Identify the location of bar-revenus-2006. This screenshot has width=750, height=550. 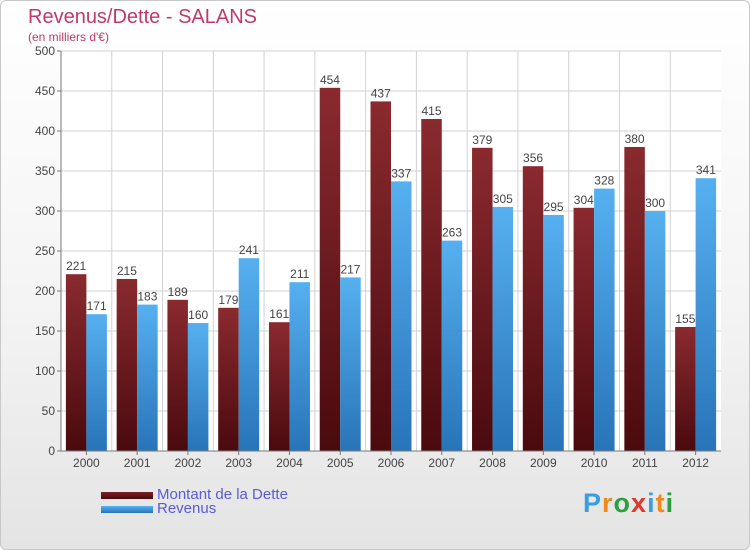
(401, 316).